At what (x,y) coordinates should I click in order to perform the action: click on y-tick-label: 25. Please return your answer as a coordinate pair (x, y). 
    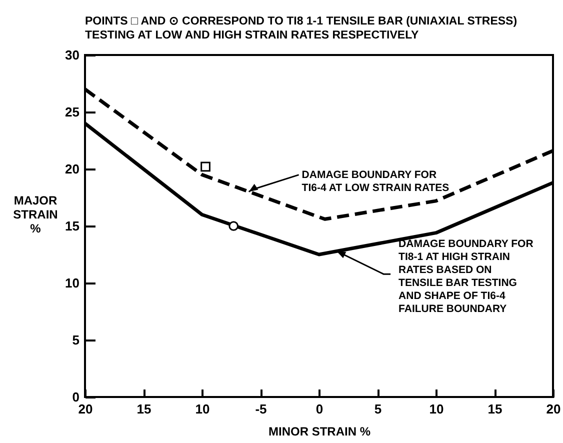
    Looking at the image, I should click on (72, 112).